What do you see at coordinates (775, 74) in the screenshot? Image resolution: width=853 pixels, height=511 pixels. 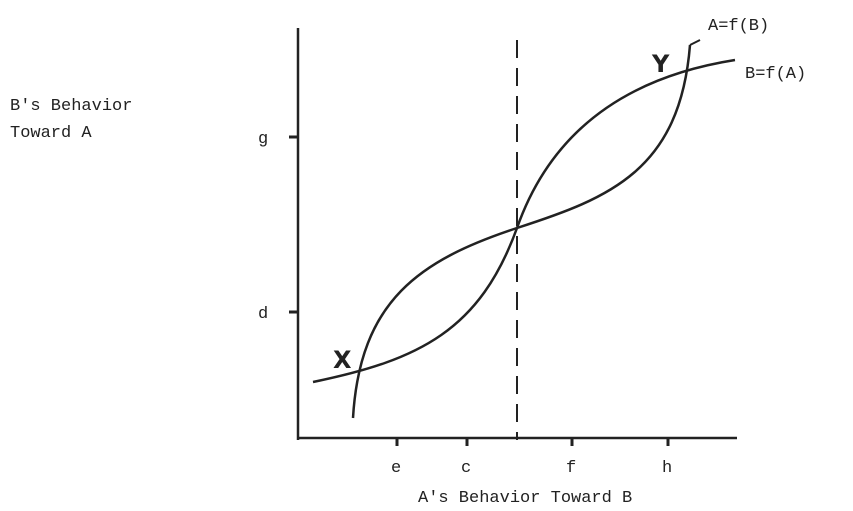 I see `curve-label: B=f(A)` at bounding box center [775, 74].